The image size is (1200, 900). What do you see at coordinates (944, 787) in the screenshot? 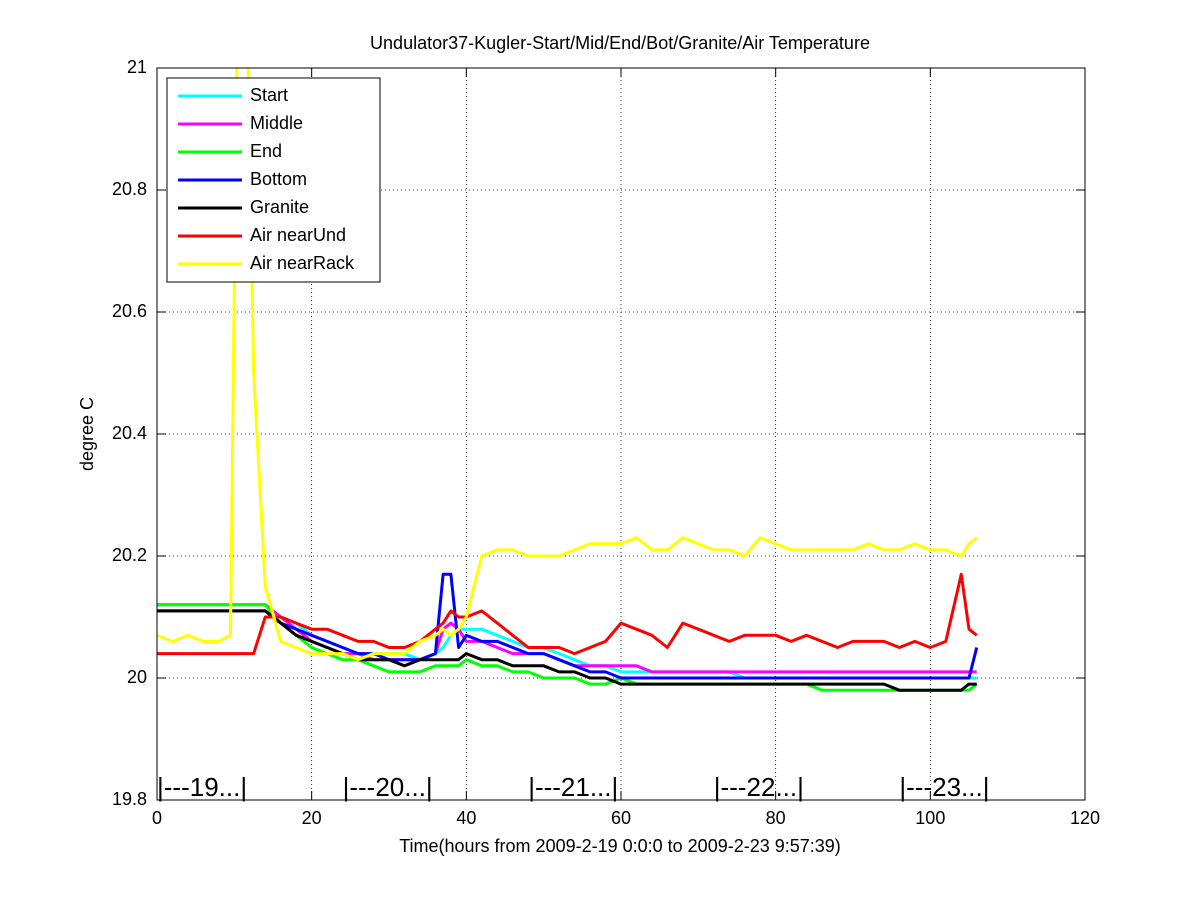
I see `day-annotation: |---23...|` at bounding box center [944, 787].